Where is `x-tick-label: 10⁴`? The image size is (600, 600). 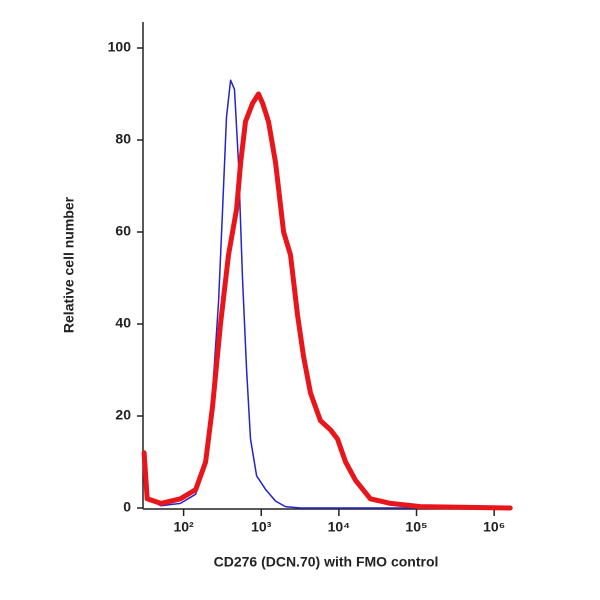 x-tick-label: 10⁴ is located at coordinates (339, 527).